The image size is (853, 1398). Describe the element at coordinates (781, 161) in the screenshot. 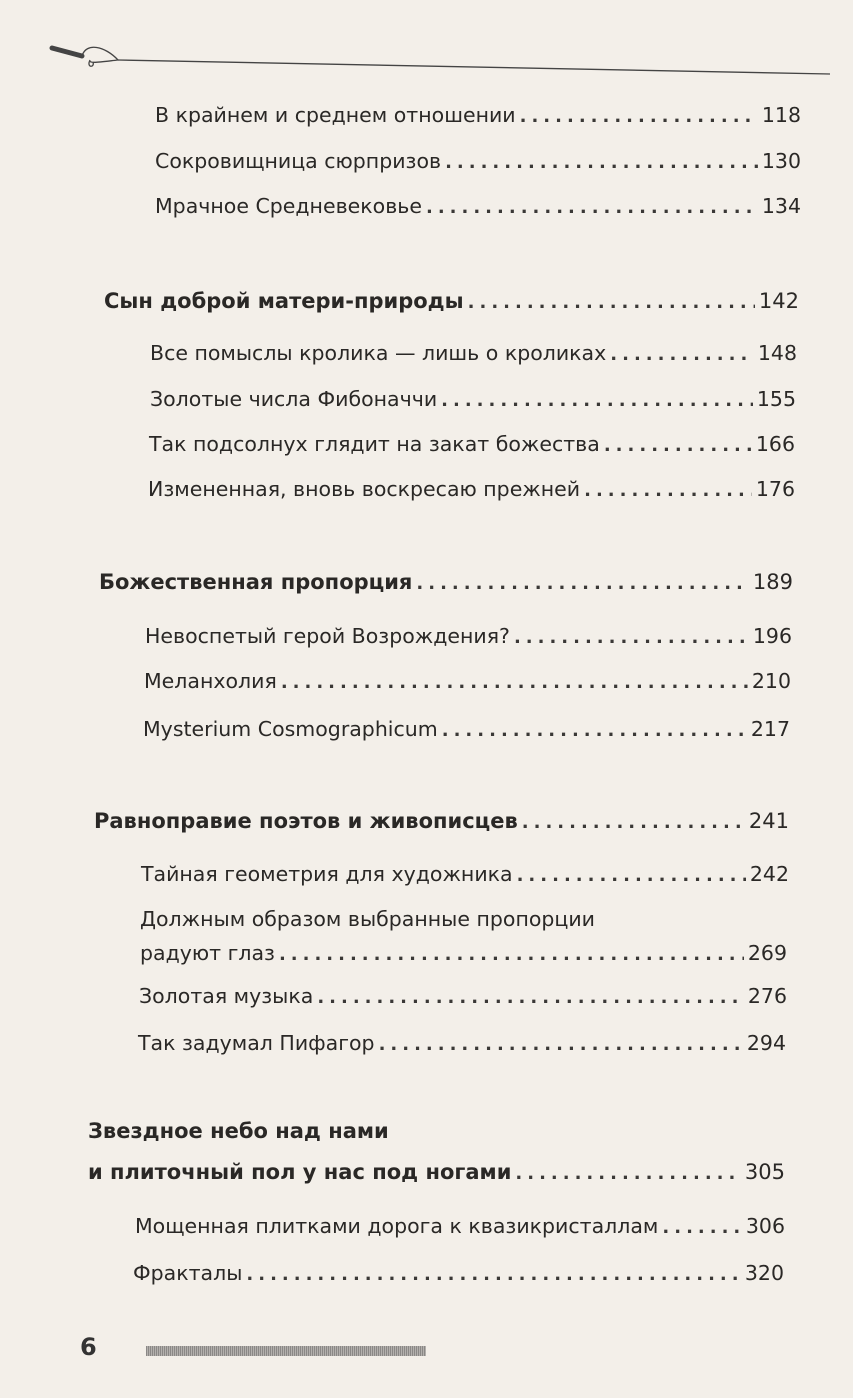

I see `toc-page-number: 130` at that location.